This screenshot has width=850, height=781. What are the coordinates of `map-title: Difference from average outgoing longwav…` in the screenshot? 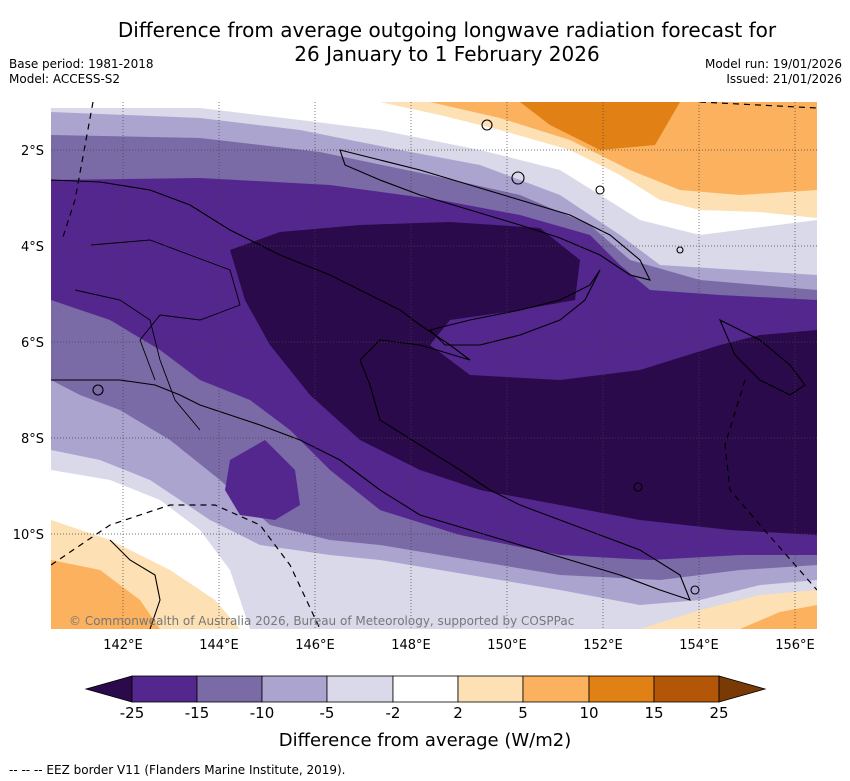 It's located at (425, 42).